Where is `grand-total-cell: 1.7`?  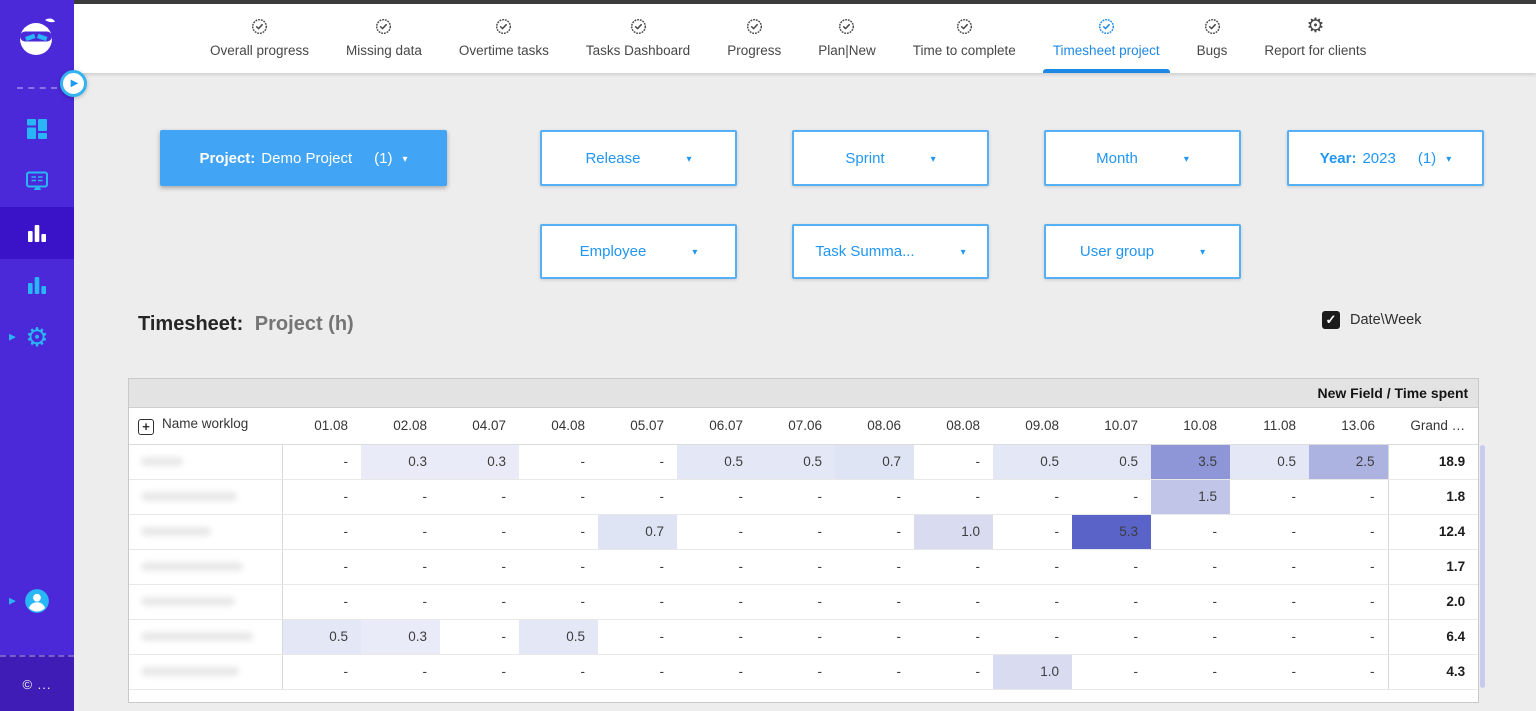 grand-total-cell: 1.7 is located at coordinates (1432, 567).